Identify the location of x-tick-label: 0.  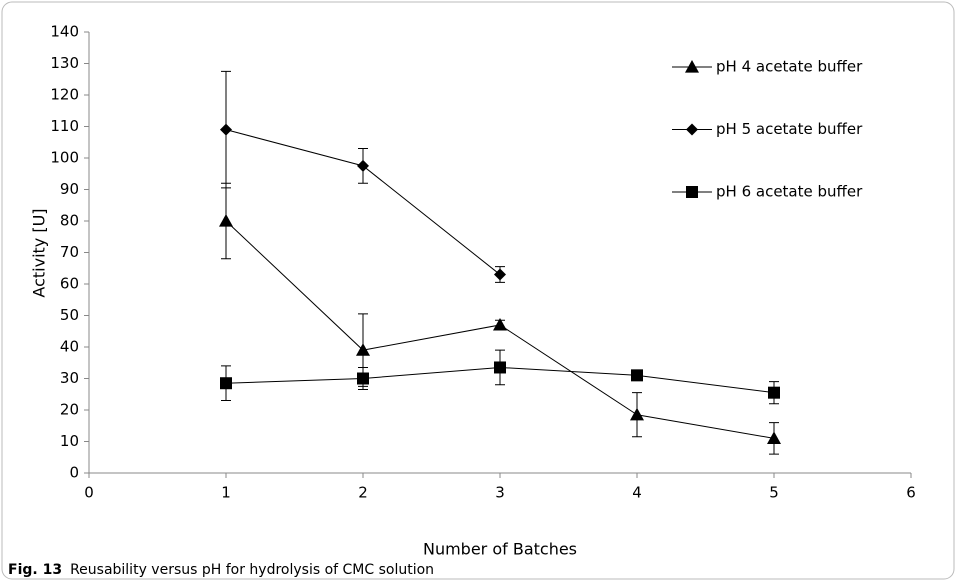
(89, 493).